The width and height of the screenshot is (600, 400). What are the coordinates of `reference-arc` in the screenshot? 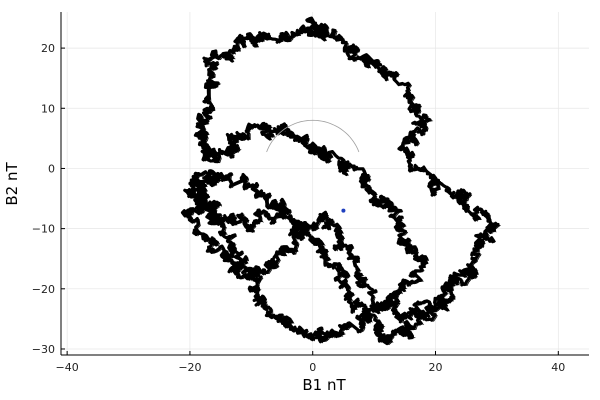 It's located at (313, 136).